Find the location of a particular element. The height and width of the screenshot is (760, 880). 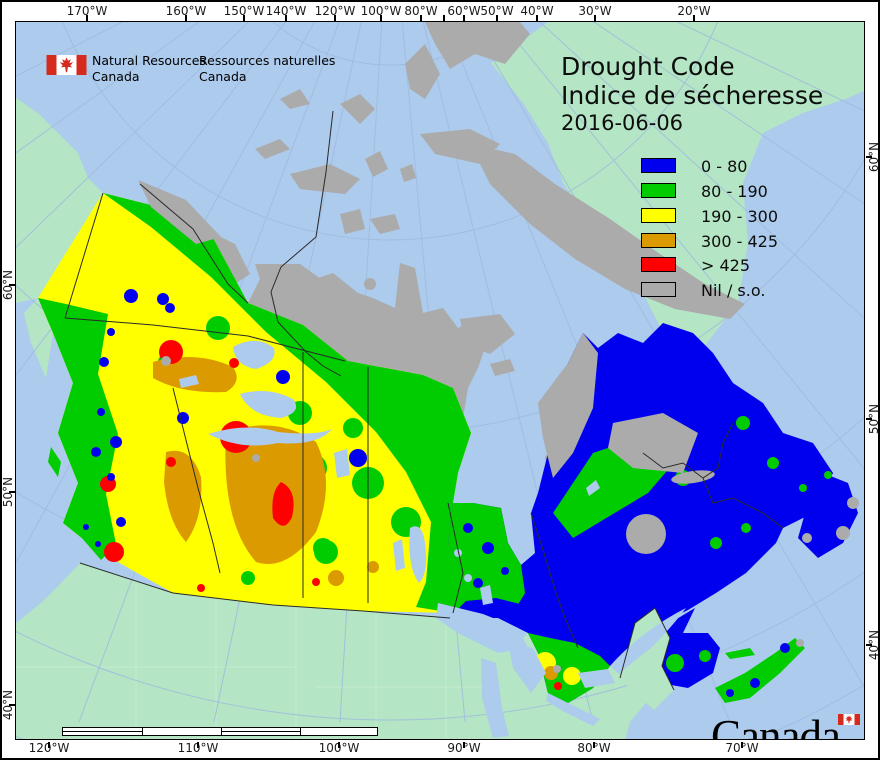

lon-label-top: 60°W is located at coordinates (464, 11).